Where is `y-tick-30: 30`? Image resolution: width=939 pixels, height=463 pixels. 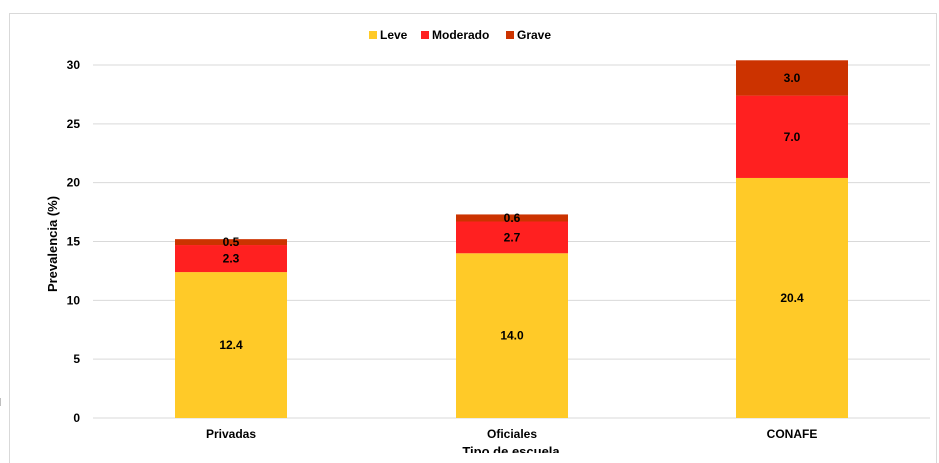 y-tick-30: 30 is located at coordinates (74, 65).